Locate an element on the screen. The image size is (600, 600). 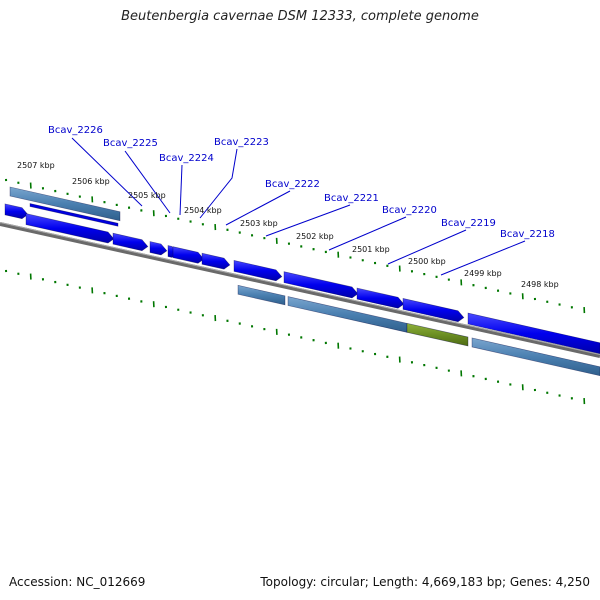
cds-segment-alt is located at coordinates (437, 334).